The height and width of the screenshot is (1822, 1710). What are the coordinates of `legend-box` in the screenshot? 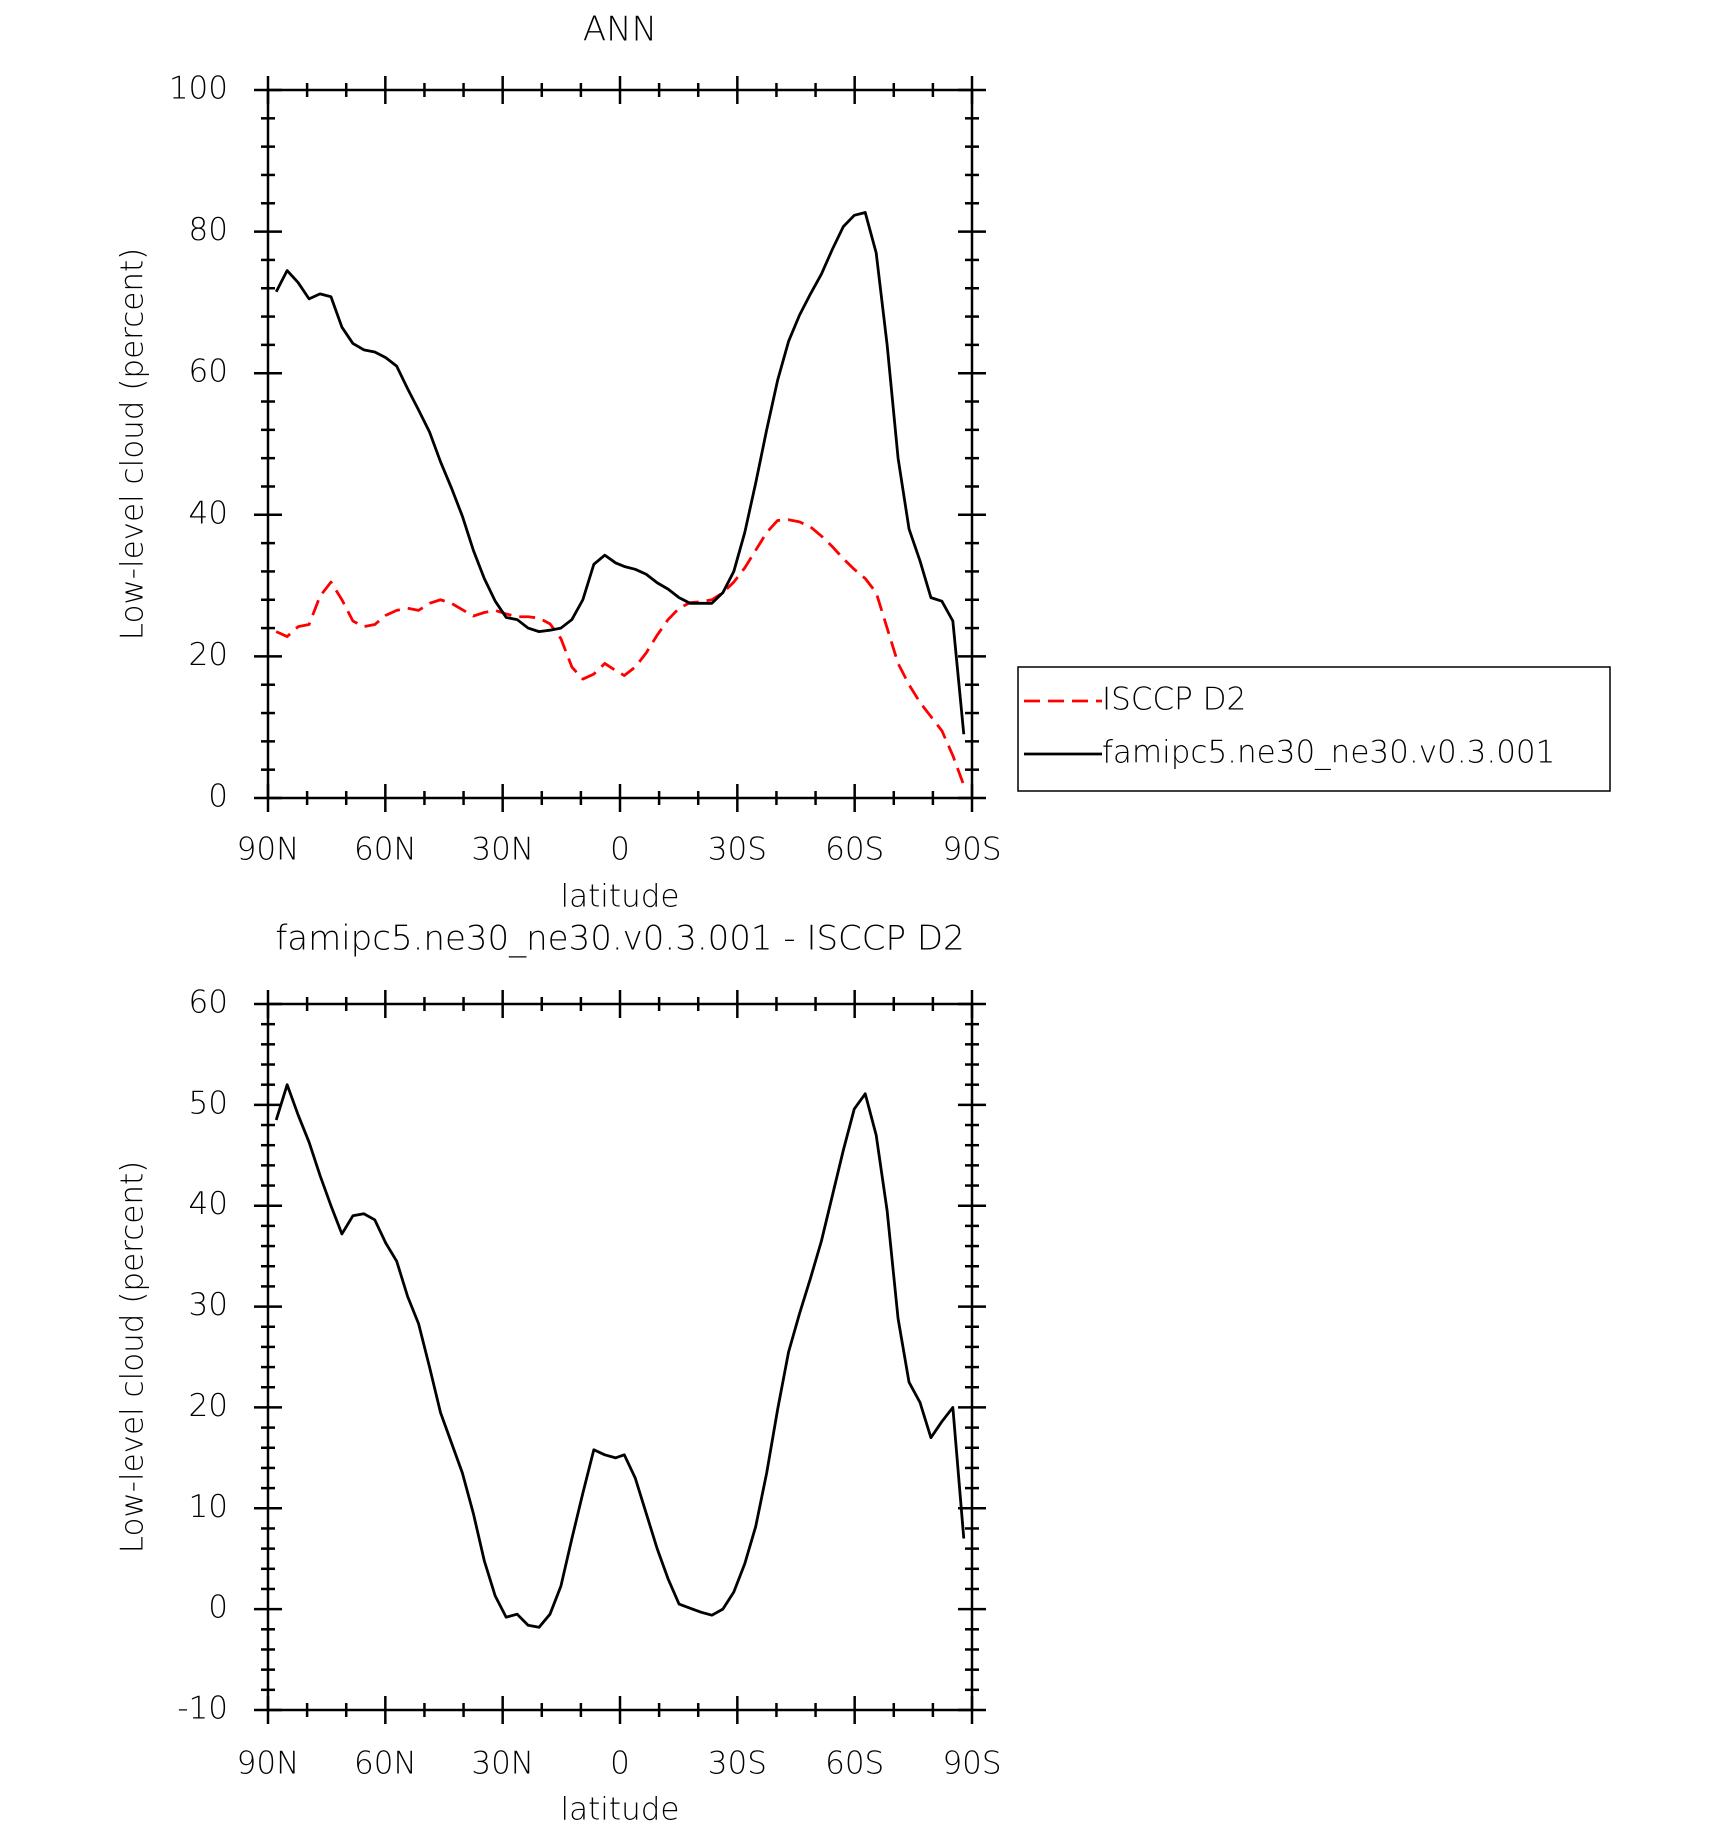 It's located at (1314, 729).